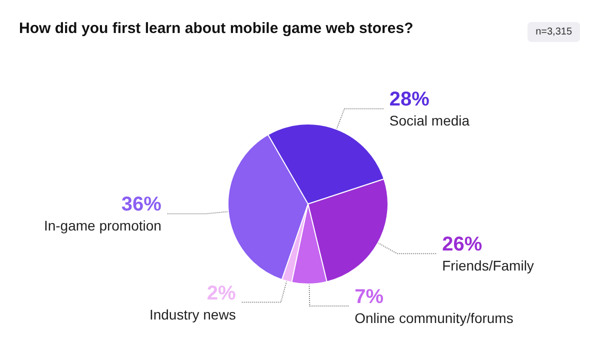 This screenshot has width=600, height=351. Describe the element at coordinates (409, 99) in the screenshot. I see `data-label: 28%` at that location.